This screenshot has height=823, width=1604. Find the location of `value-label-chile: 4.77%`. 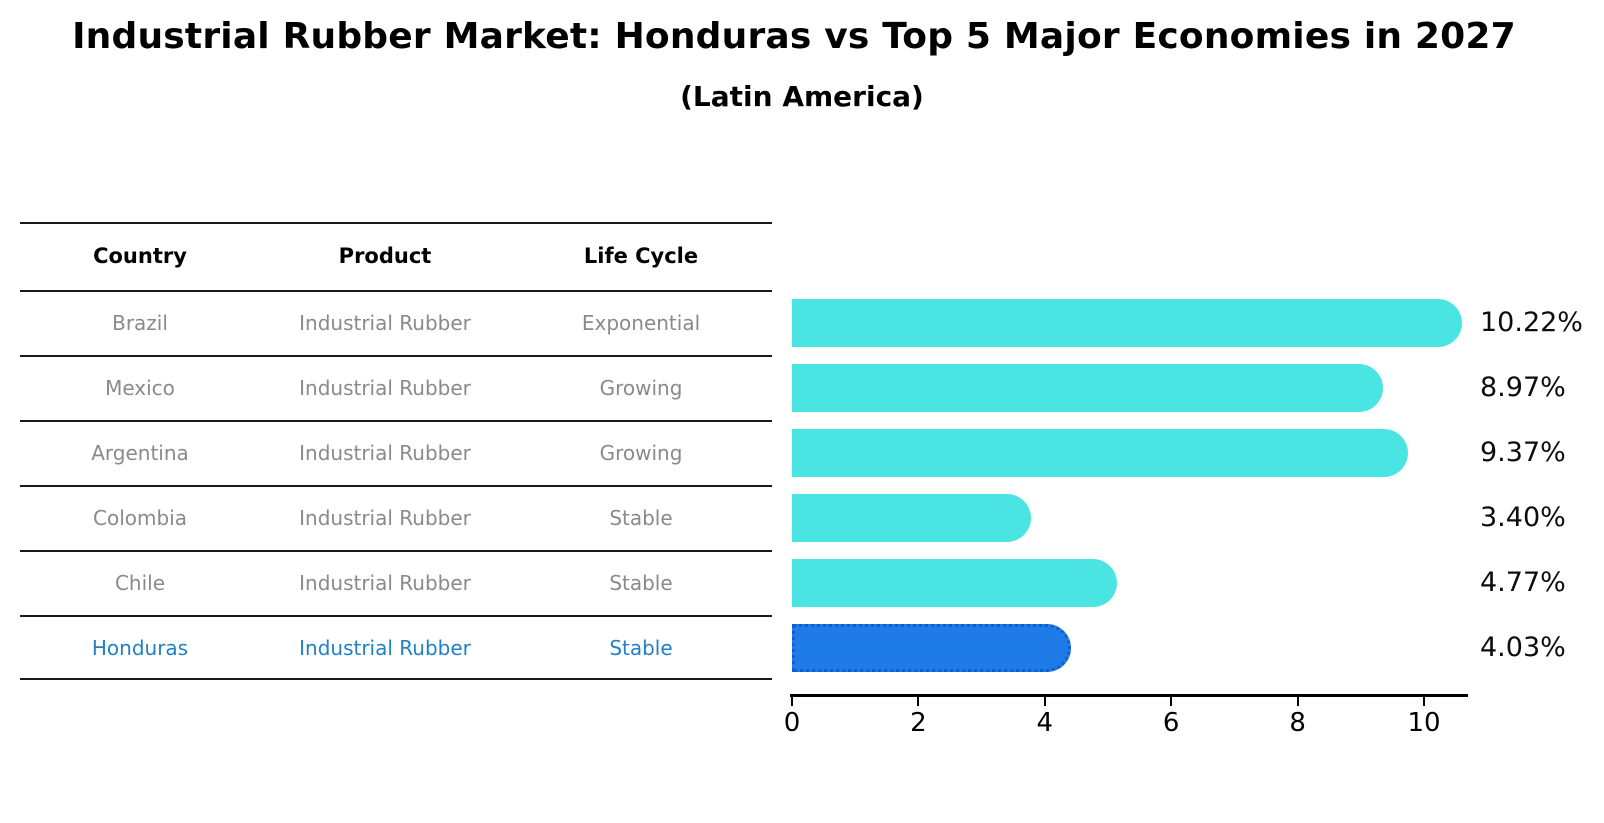

value-label-chile: 4.77% is located at coordinates (1523, 582).